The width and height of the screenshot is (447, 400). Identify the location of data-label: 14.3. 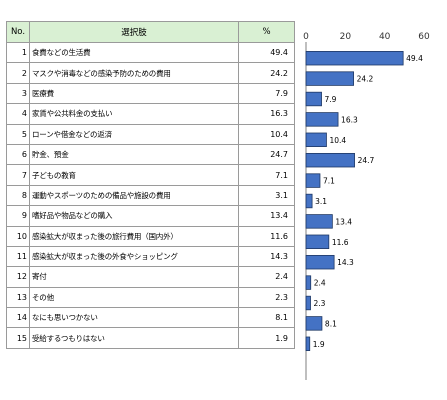
(345, 262).